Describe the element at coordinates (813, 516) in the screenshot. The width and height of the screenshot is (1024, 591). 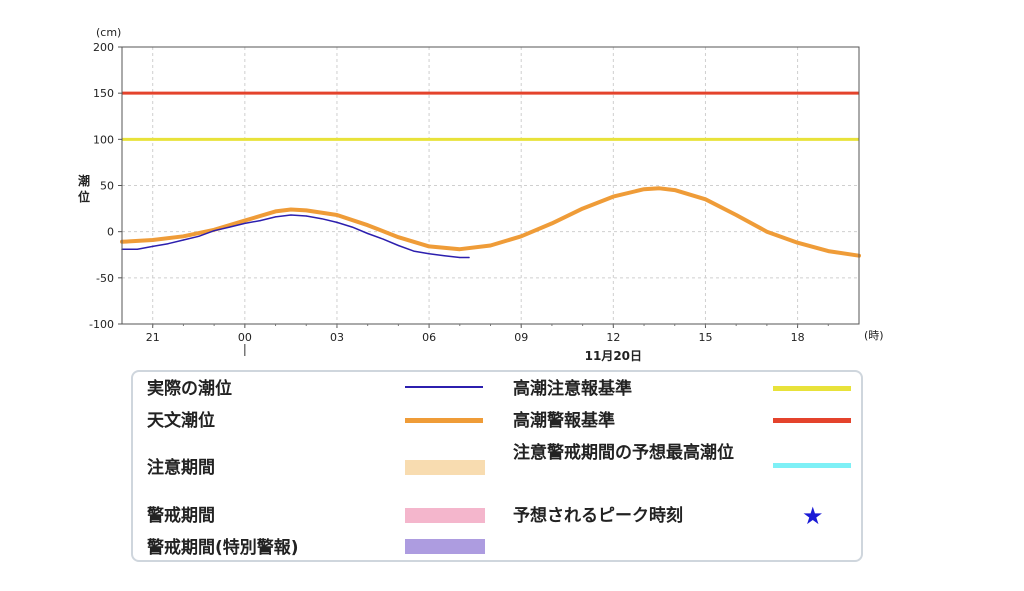
I see `legend-star-icon: ★` at that location.